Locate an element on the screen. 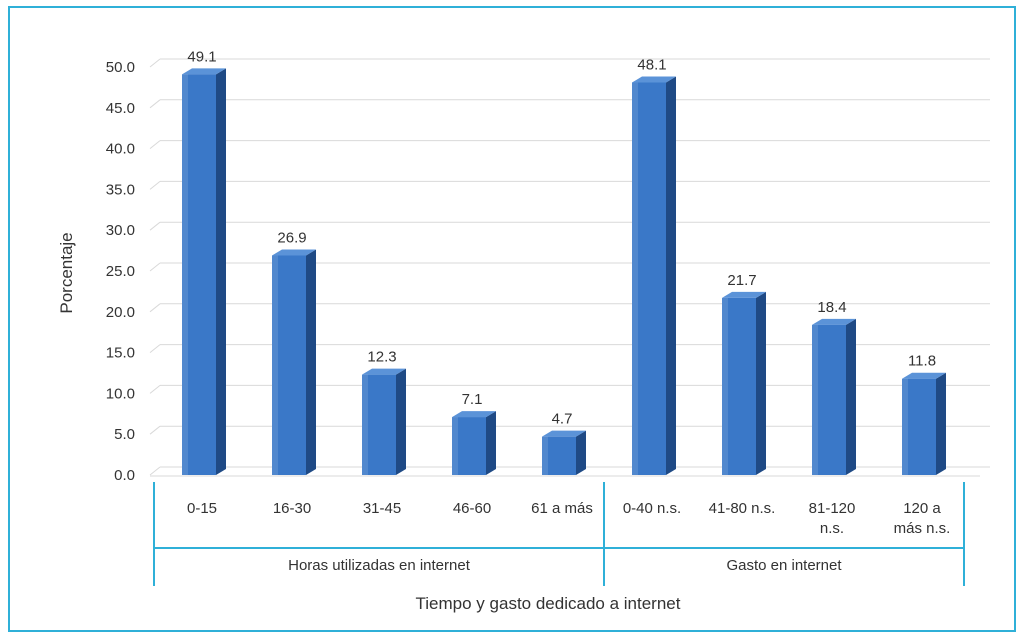  data-label: 11.8 is located at coordinates (922, 361).